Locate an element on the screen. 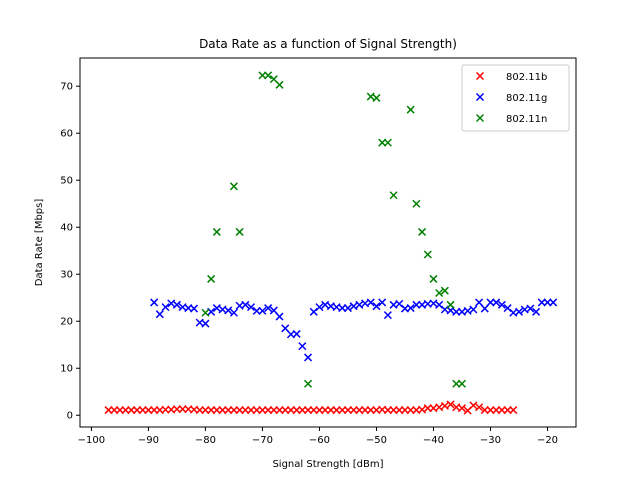 The height and width of the screenshot is (480, 640). legend-label: 802.11n is located at coordinates (526, 119).